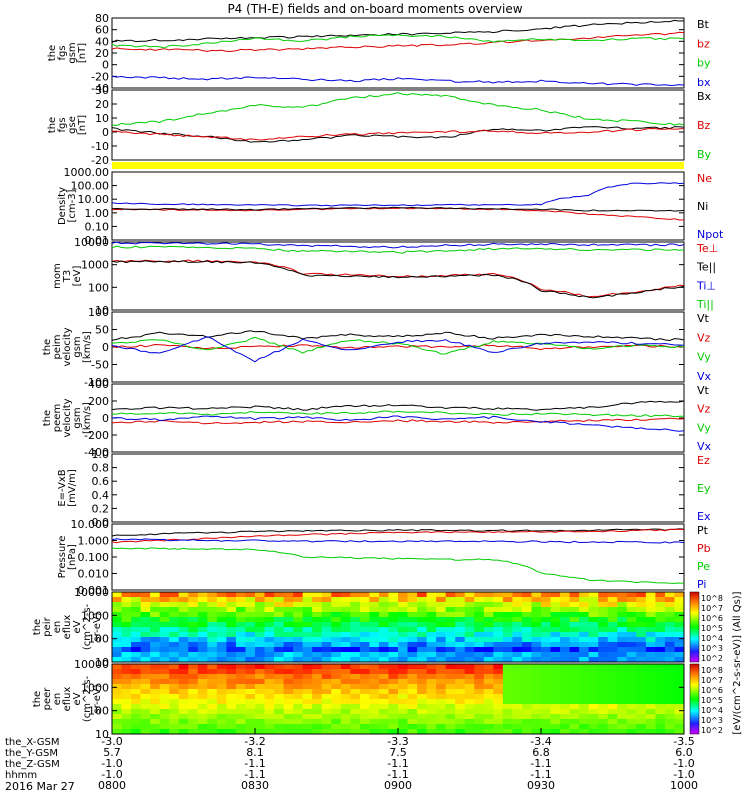  What do you see at coordinates (398, 421) in the screenshot?
I see `series-line-Vz` at bounding box center [398, 421].